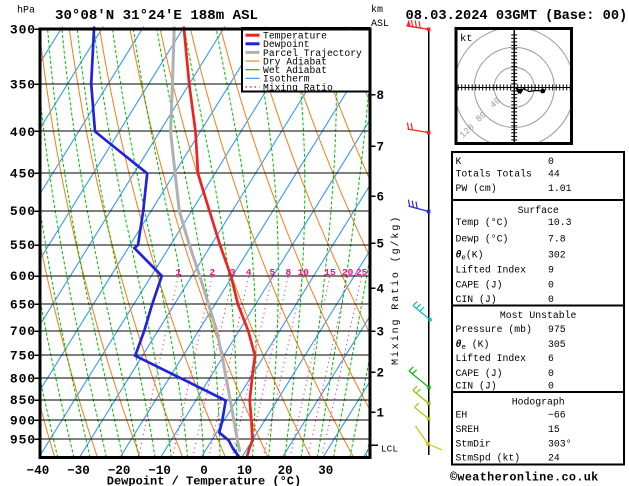  I want to click on svg-text: 950, so click(23, 440).